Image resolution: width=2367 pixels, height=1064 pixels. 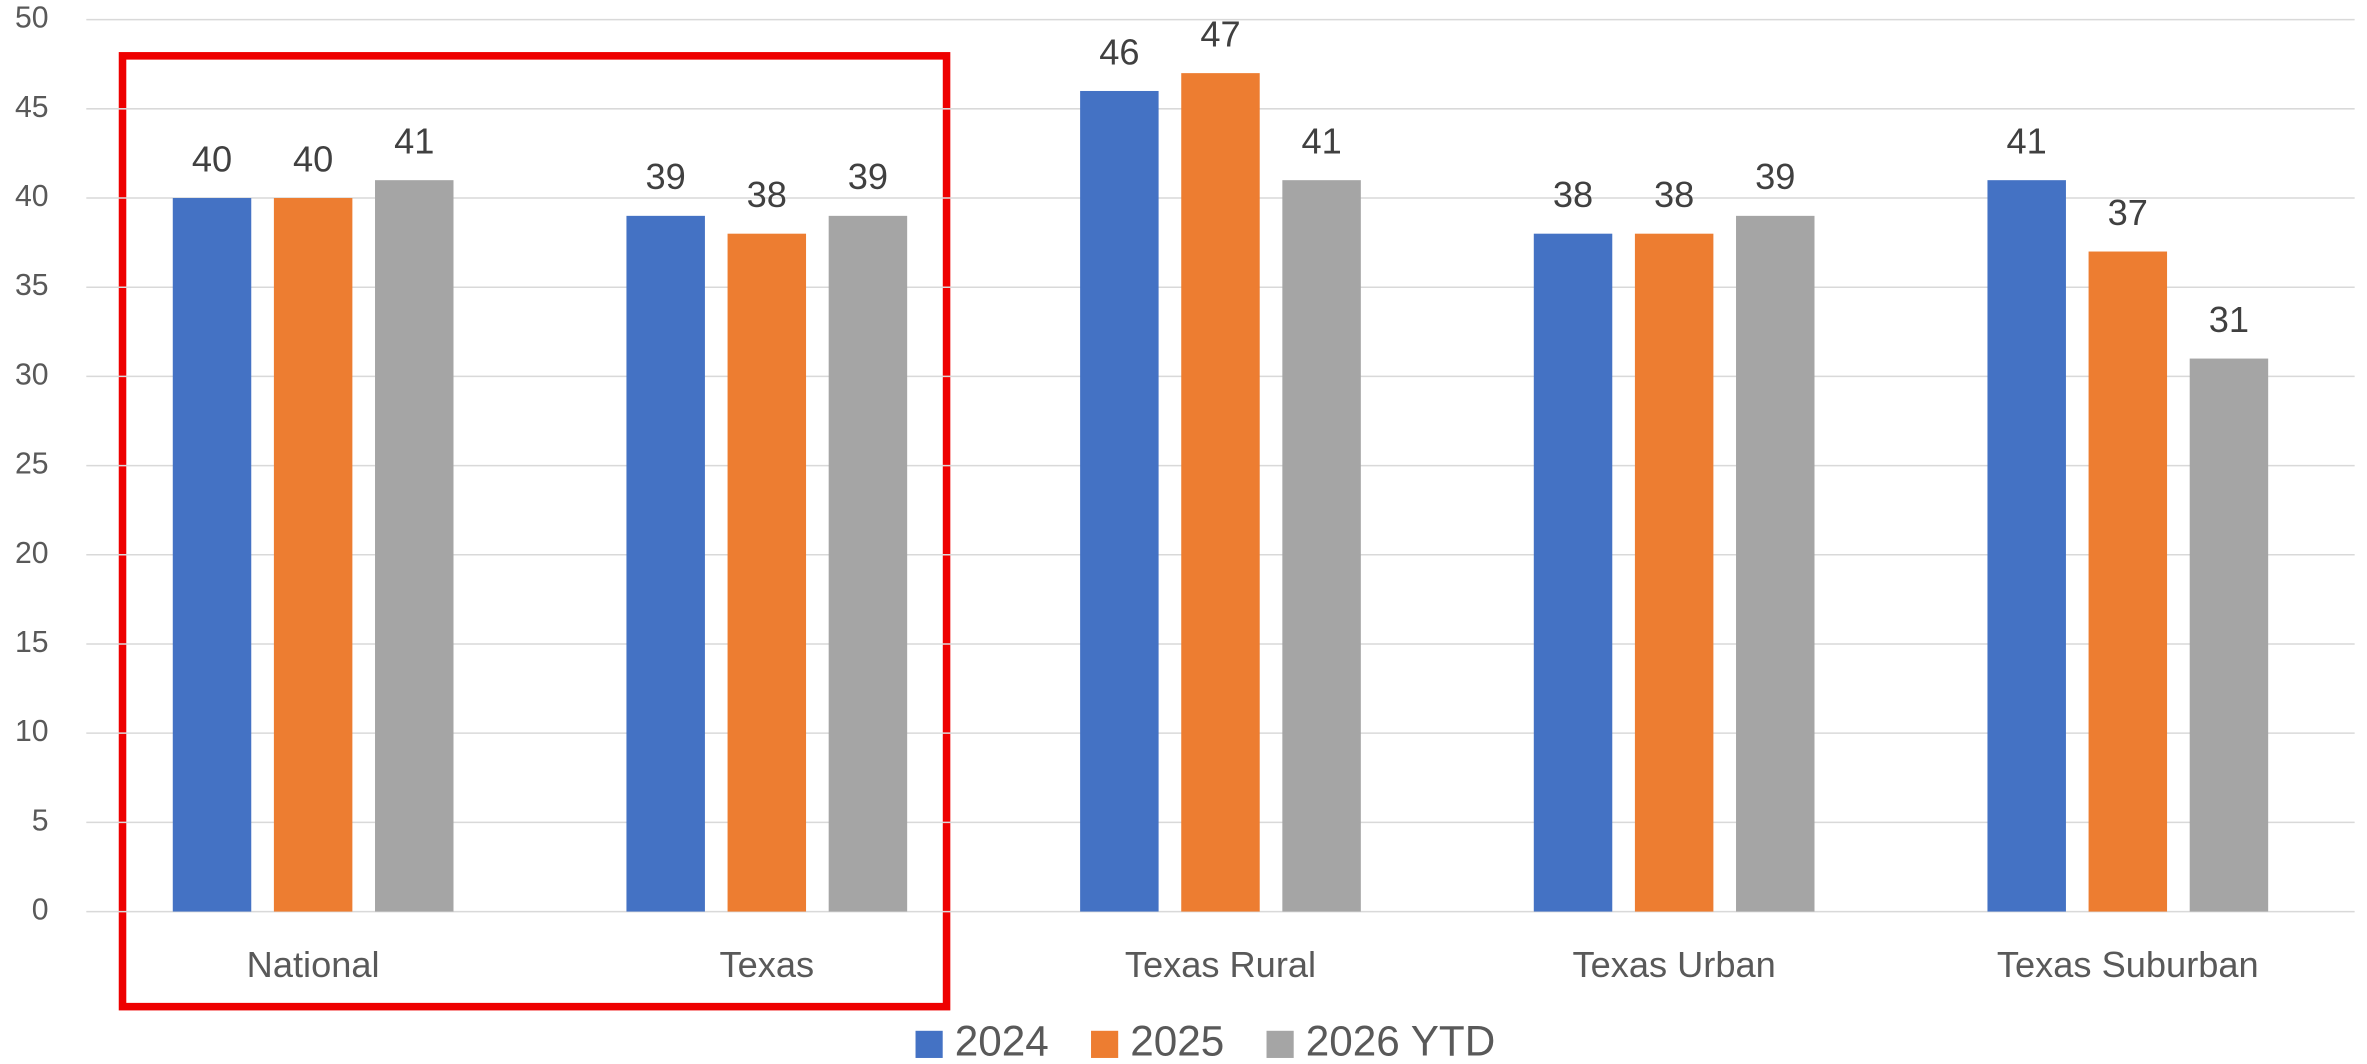 What do you see at coordinates (32, 107) in the screenshot?
I see `y-tick-label: 45` at bounding box center [32, 107].